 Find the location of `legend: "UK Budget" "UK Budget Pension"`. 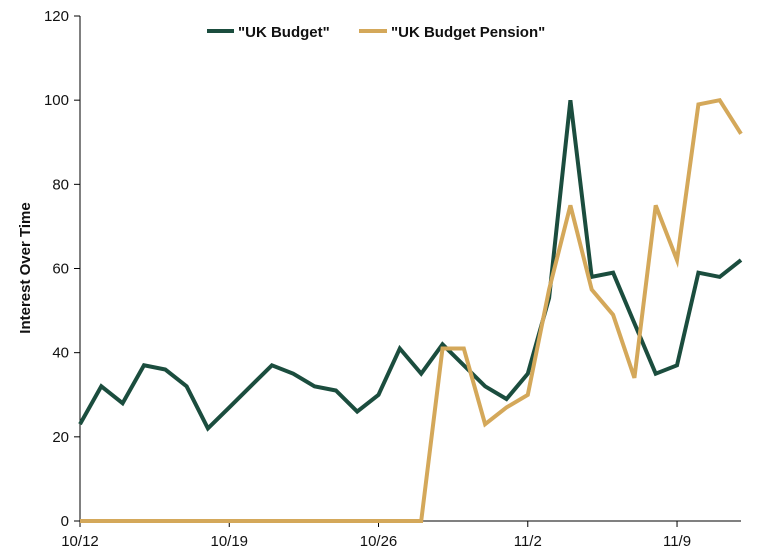

legend: "UK Budget" "UK Budget Pension" is located at coordinates (376, 32).